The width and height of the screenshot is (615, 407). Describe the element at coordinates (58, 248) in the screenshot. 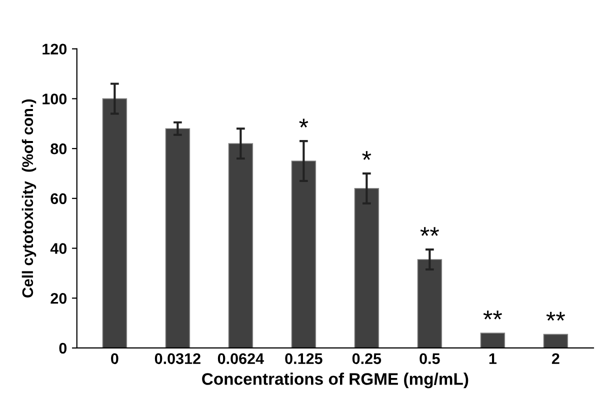

I see `y-tick-label: 40` at that location.